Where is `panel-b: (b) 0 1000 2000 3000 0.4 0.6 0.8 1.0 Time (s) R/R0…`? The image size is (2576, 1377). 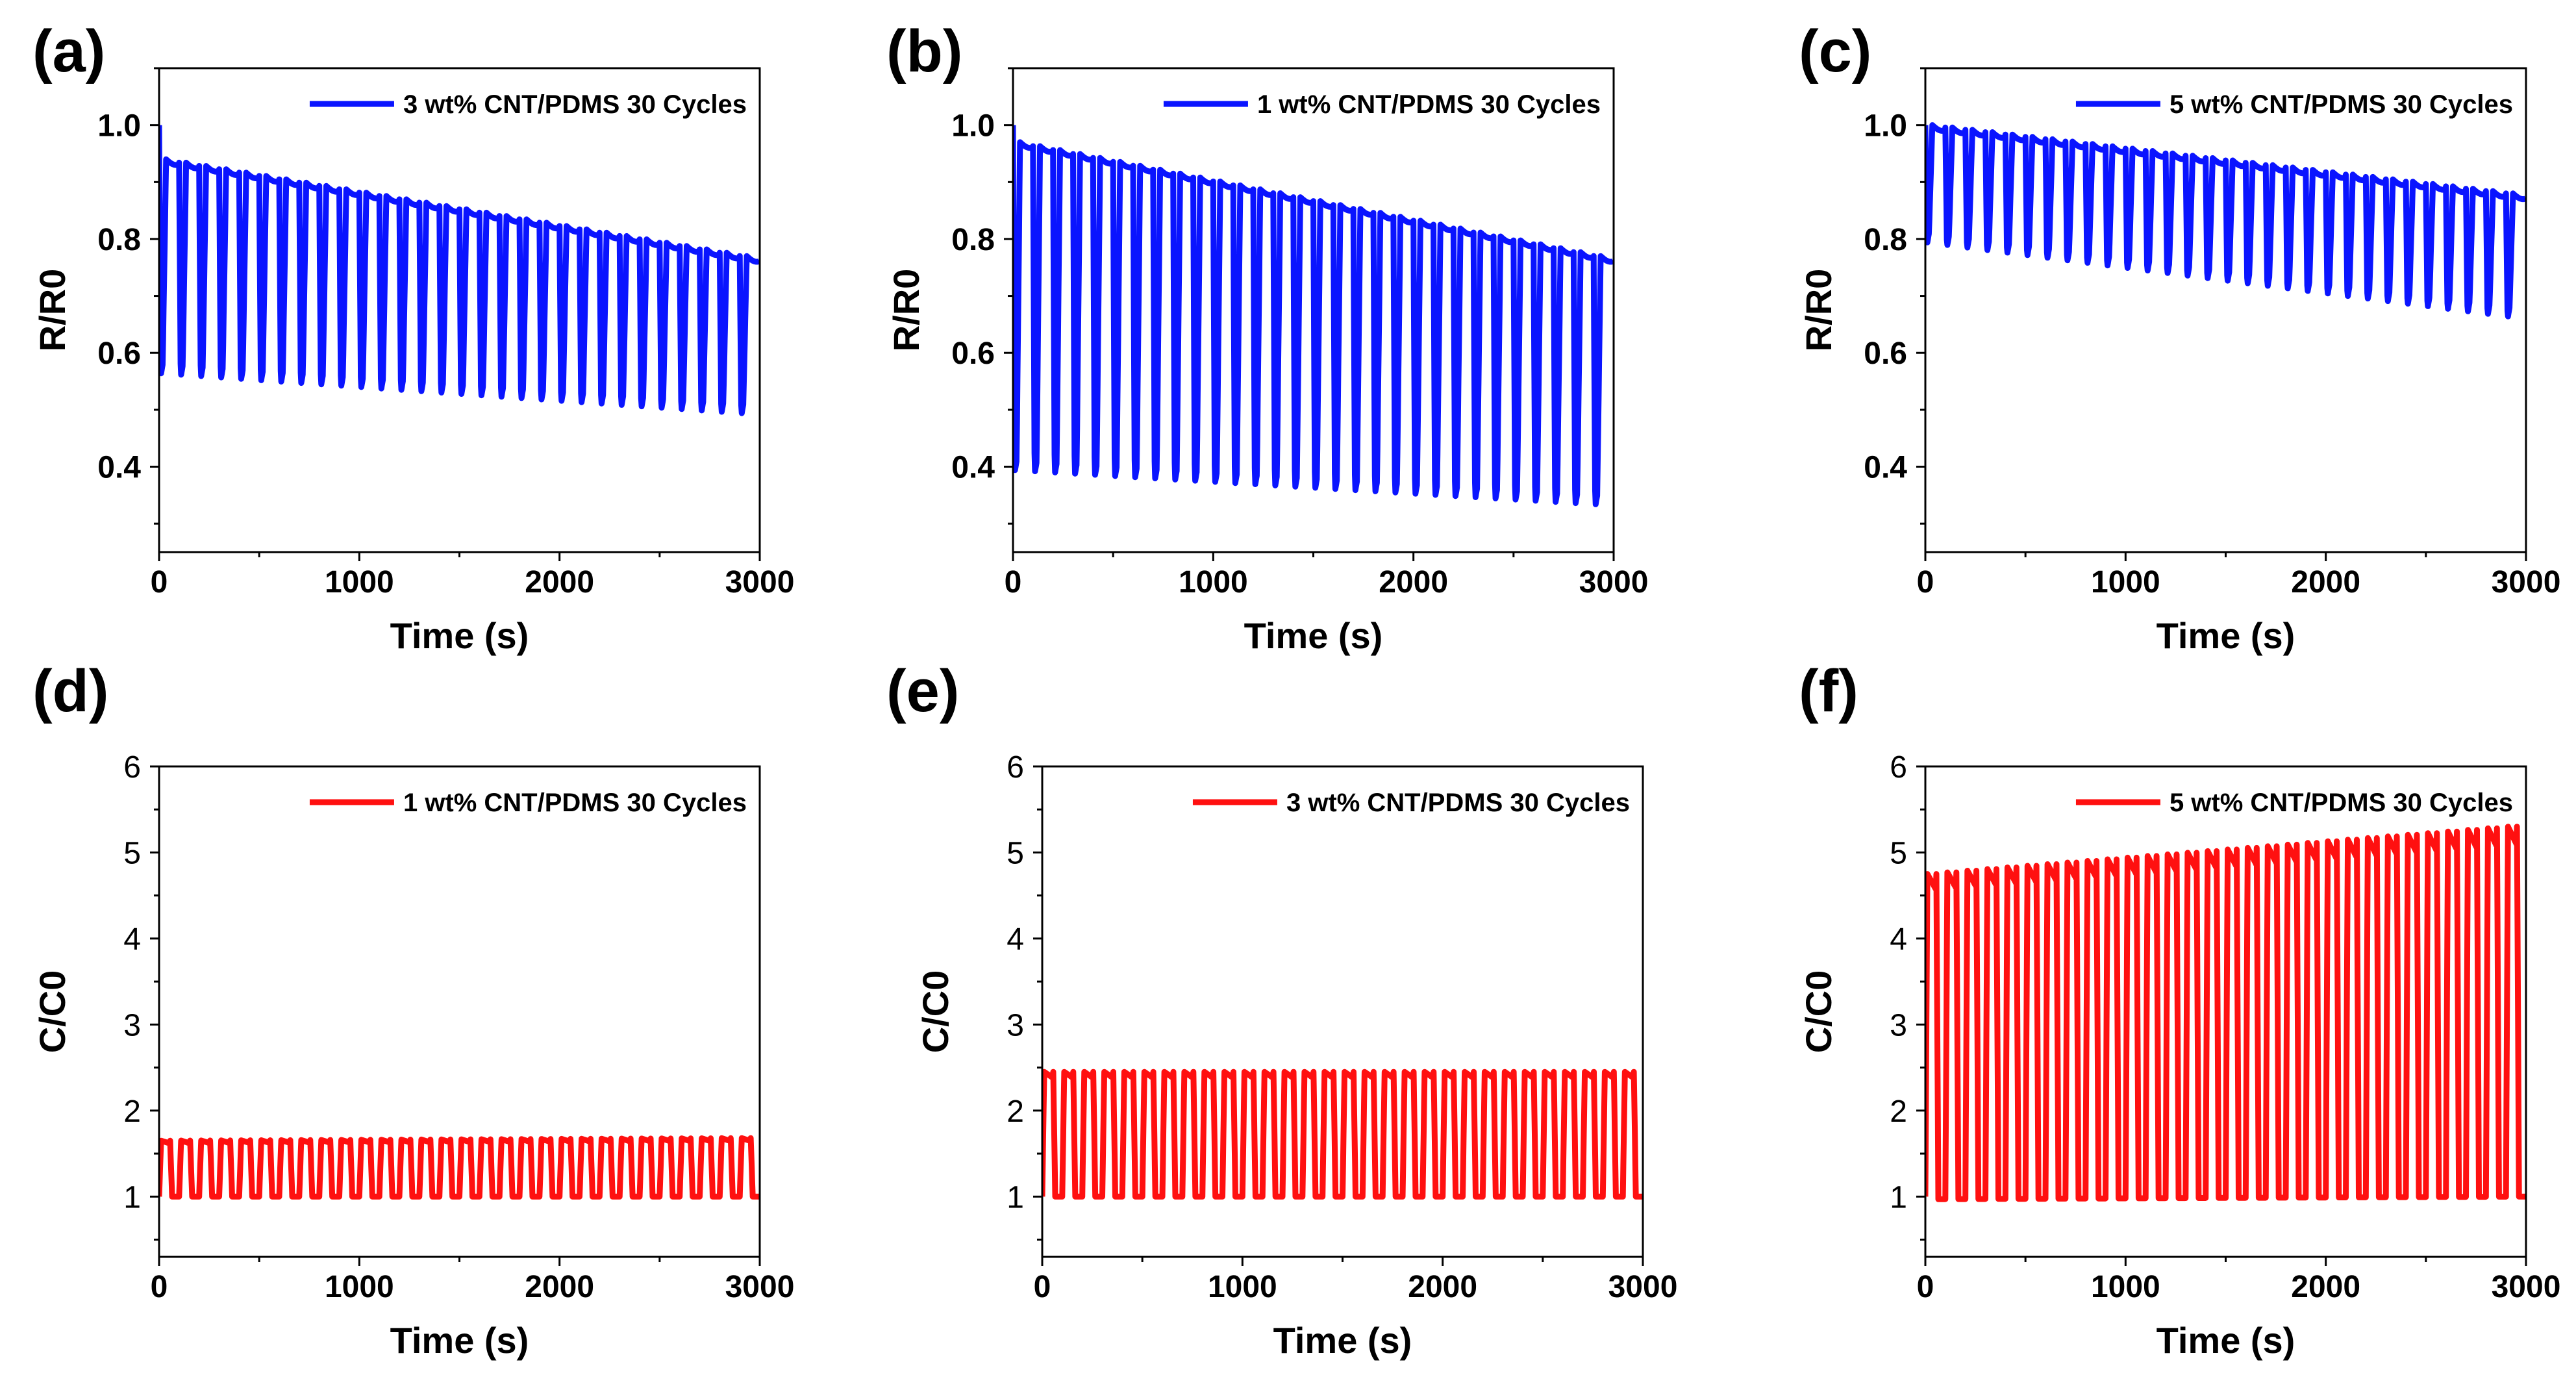
panel-b: (b) 0 1000 2000 3000 0.4 0.6 0.8 1.0 Time (s) R/R0… is located at coordinates (1267, 337).